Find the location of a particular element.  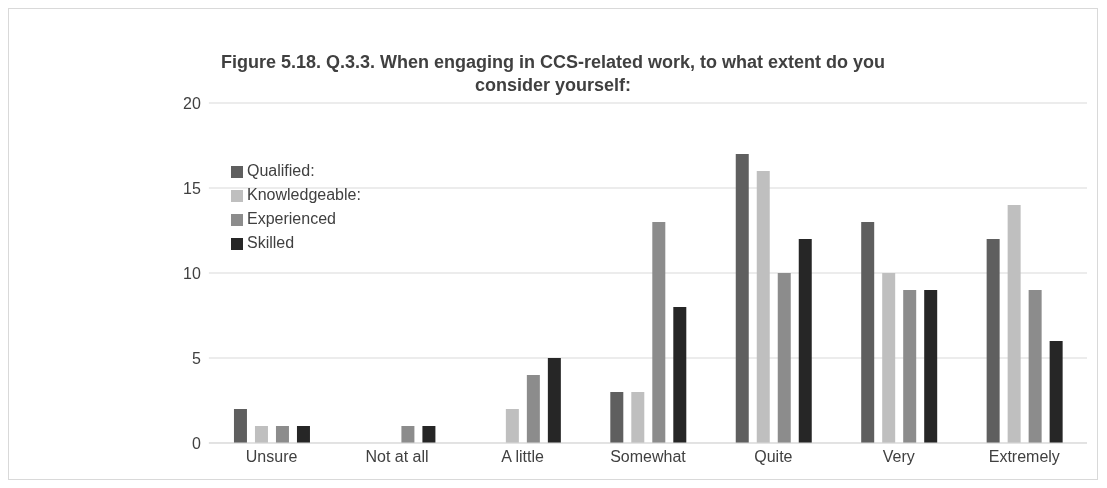

y-tick-label: 15 is located at coordinates (192, 188).